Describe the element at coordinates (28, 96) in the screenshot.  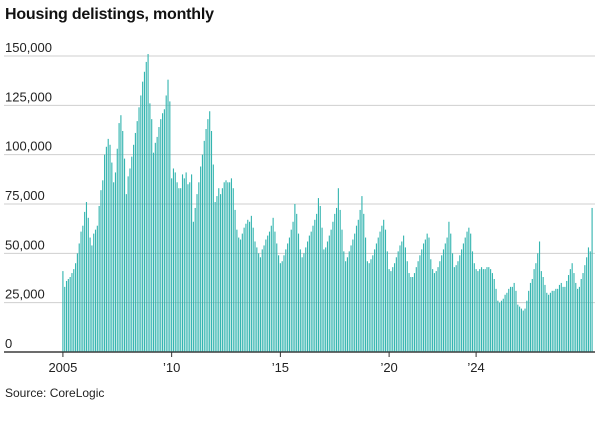
I see `y-tick-label: 125,000` at that location.